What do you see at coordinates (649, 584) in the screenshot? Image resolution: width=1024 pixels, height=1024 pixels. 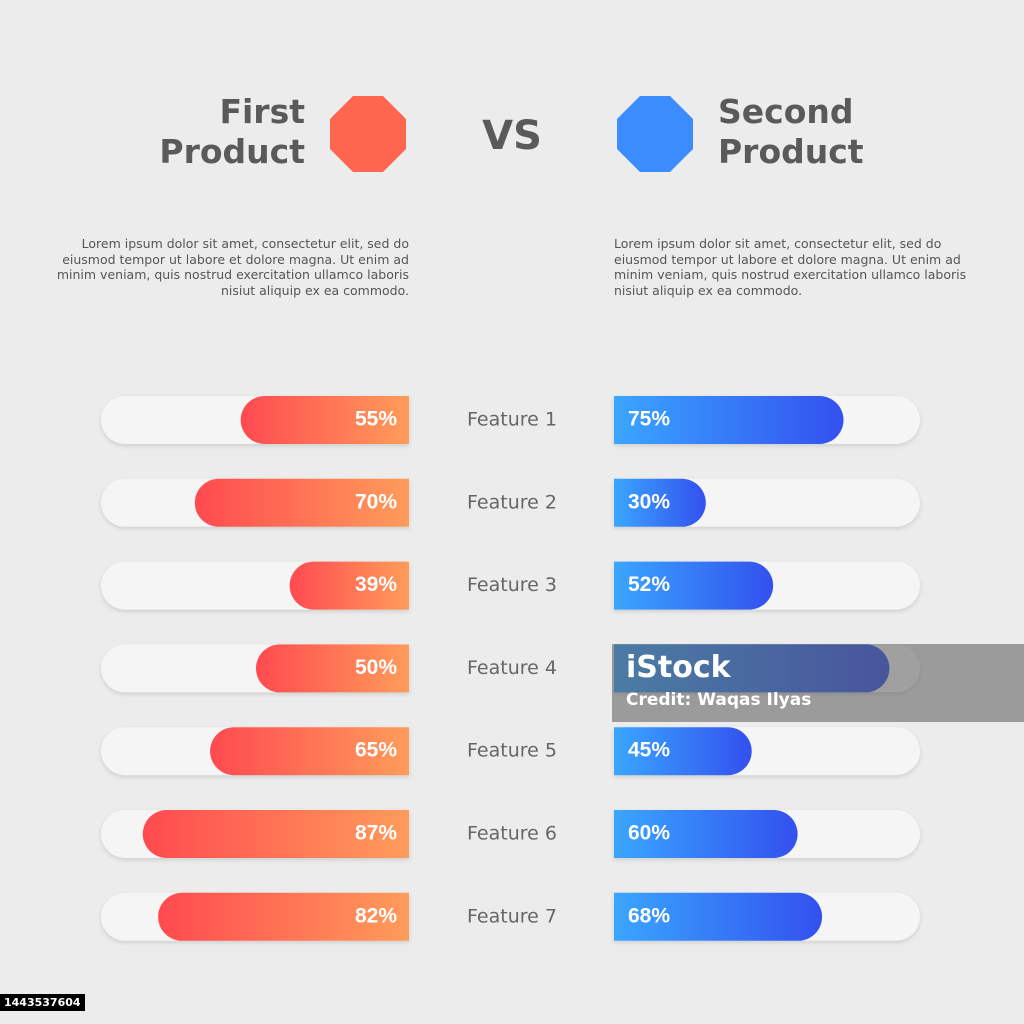 I see `value-label: 52%` at bounding box center [649, 584].